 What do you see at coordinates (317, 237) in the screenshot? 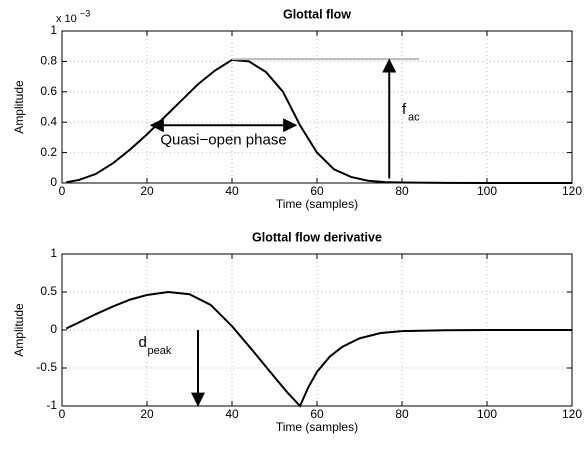
I see `chart-title: Glottal flow derivative` at bounding box center [317, 237].